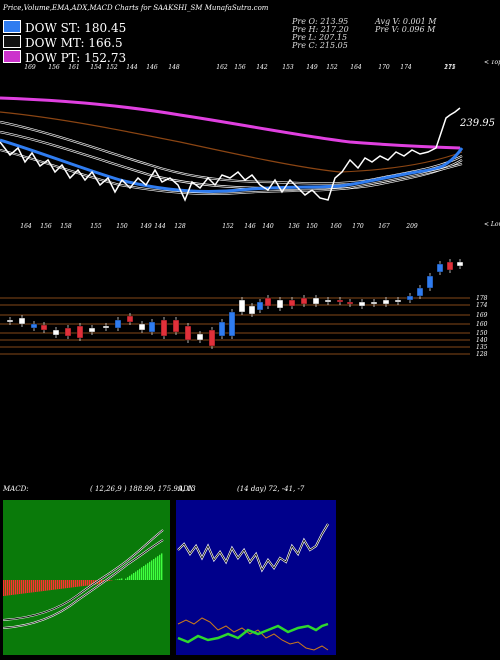  Describe the element at coordinates (222, 67) in the screenshot. I see `top-label: 162` at that location.